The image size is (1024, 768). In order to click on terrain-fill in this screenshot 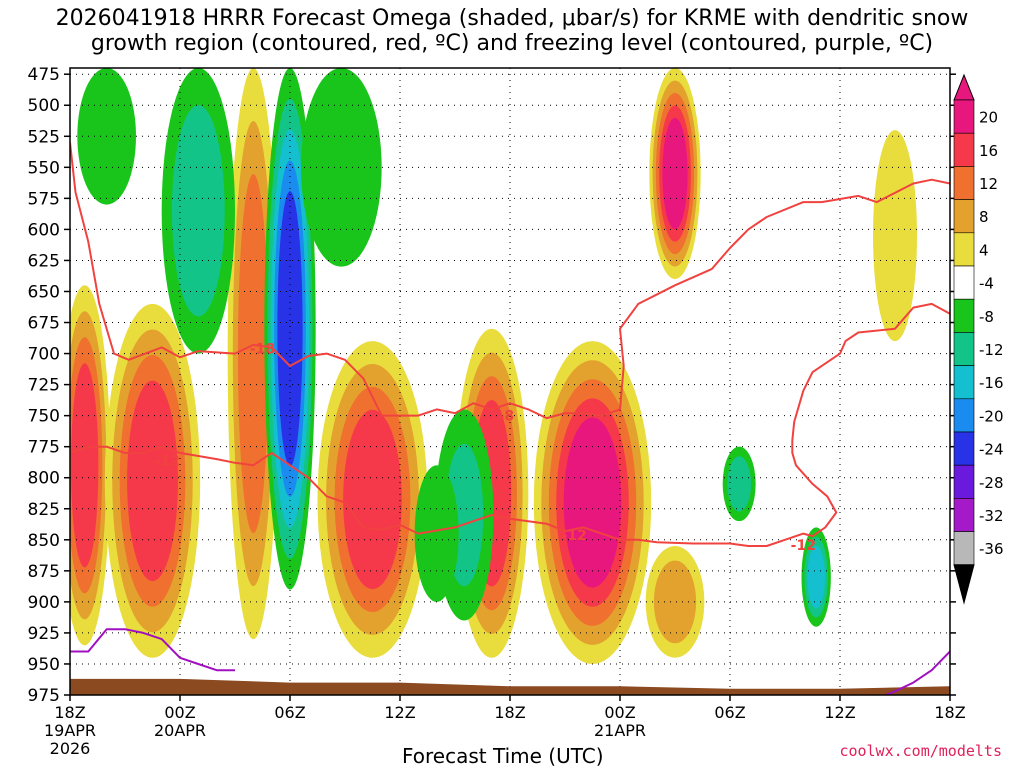, I will do `click(510, 686)`.